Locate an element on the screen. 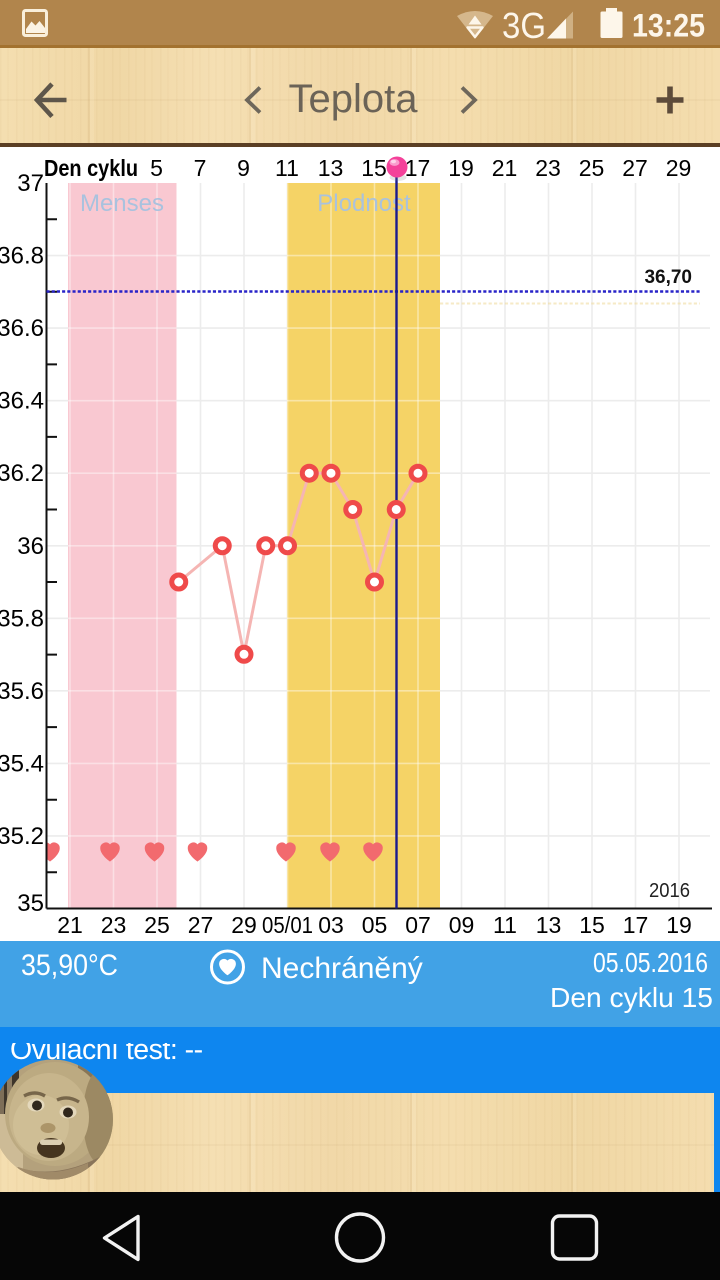  svg-text: 36.4 is located at coordinates (22, 401).